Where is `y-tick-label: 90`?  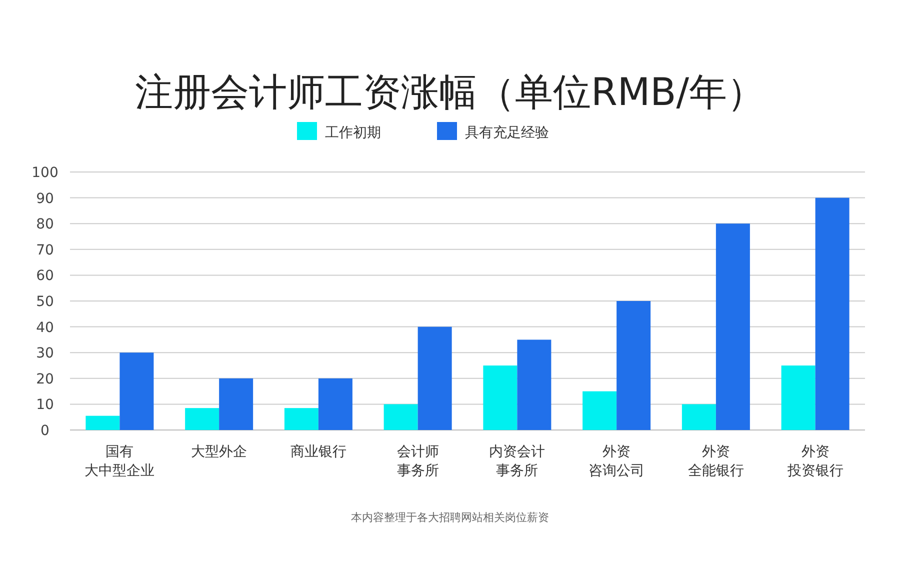 y-tick-label: 90 is located at coordinates (45, 198).